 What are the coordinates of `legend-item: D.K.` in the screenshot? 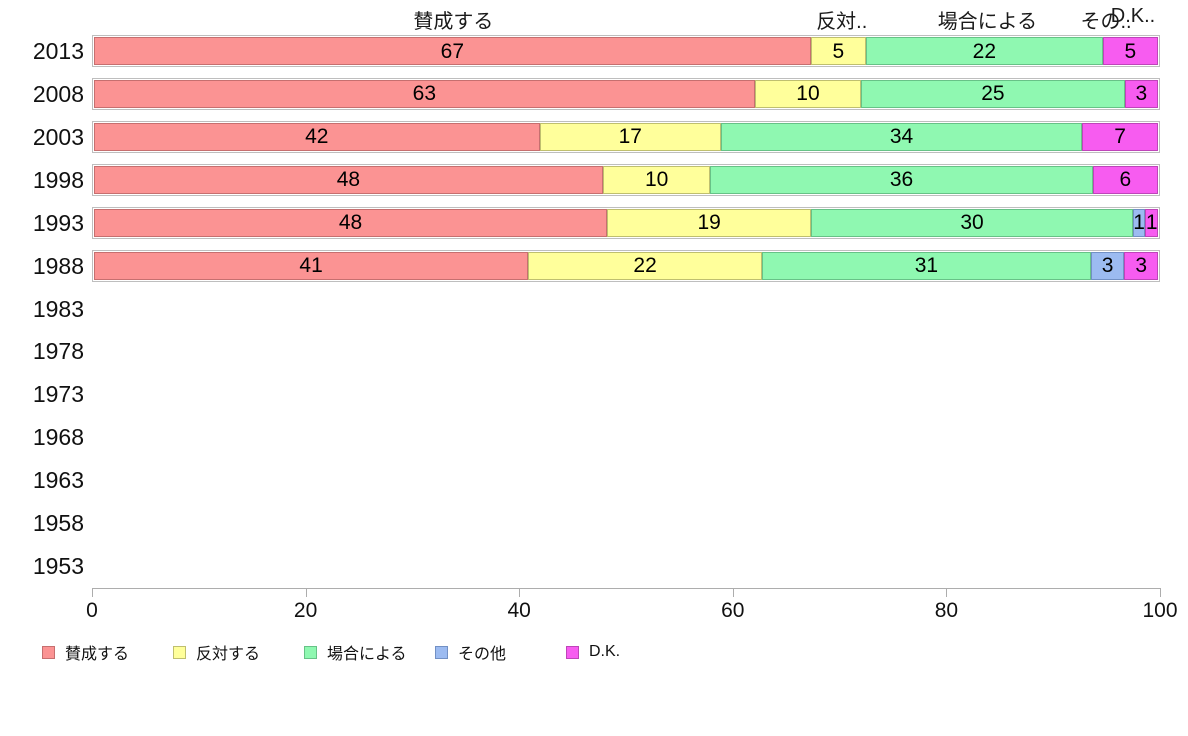 It's located at (631, 652).